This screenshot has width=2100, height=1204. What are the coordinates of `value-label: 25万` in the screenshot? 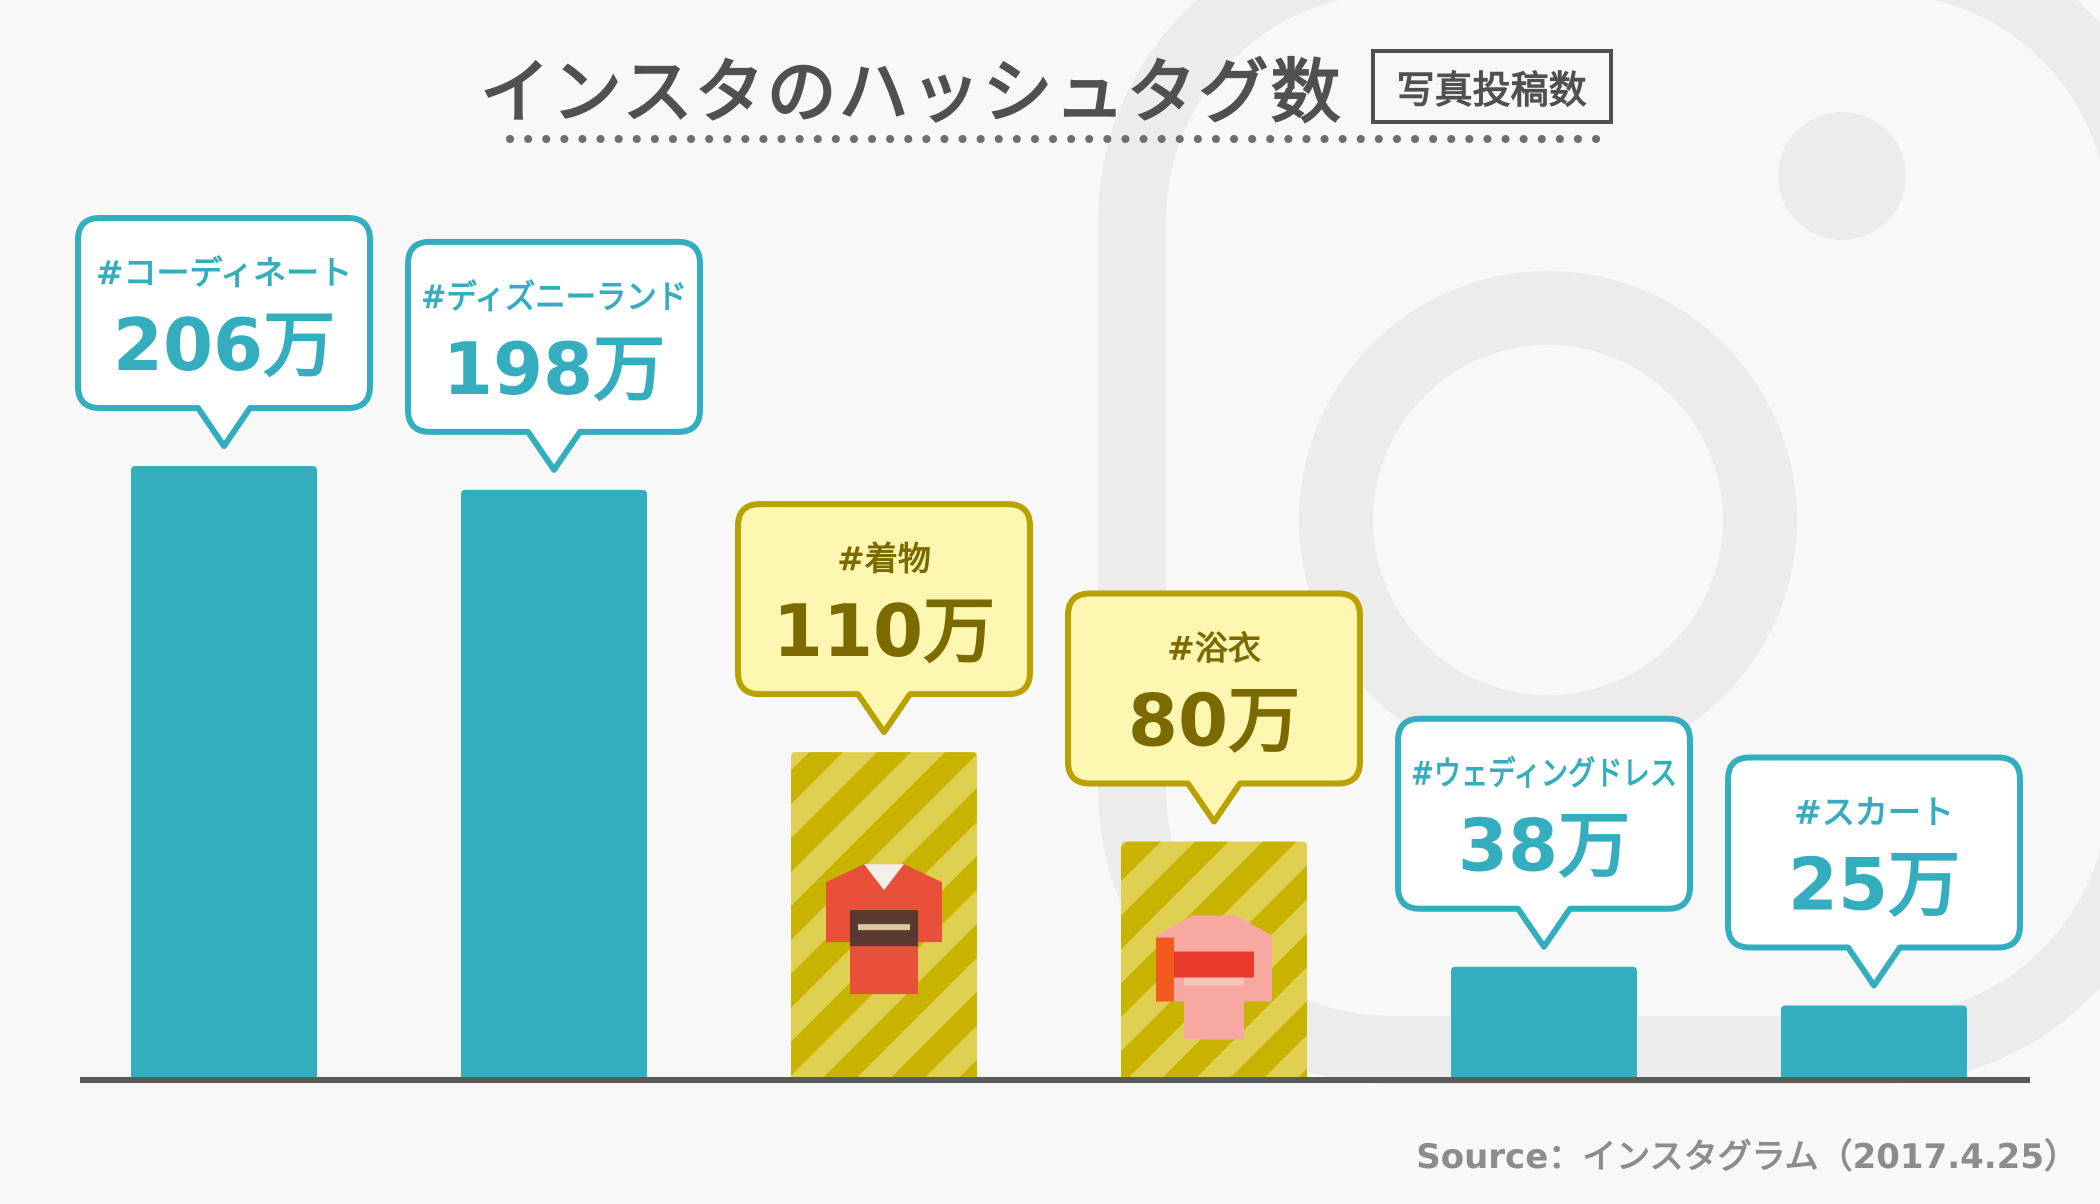 It's located at (1874, 884).